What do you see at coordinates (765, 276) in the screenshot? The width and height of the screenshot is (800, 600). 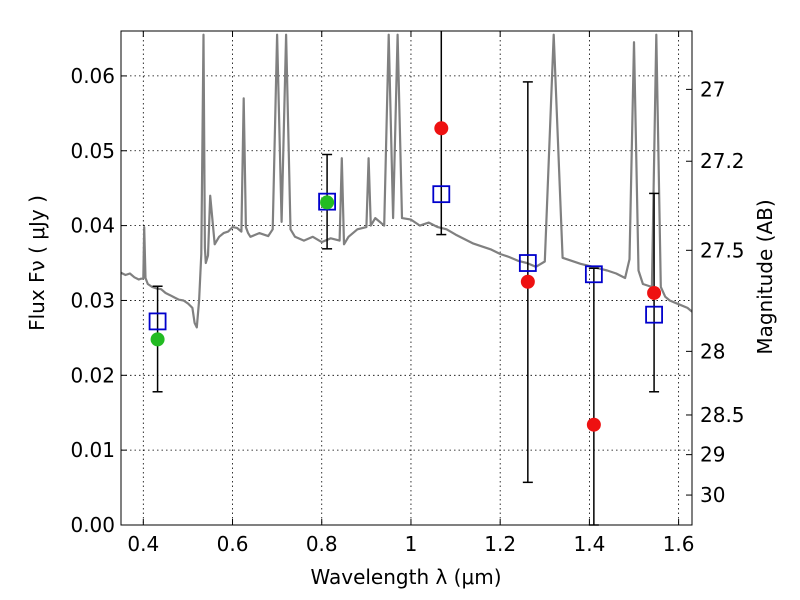 I see `right-axis-label: Magnitude (AB)` at bounding box center [765, 276].